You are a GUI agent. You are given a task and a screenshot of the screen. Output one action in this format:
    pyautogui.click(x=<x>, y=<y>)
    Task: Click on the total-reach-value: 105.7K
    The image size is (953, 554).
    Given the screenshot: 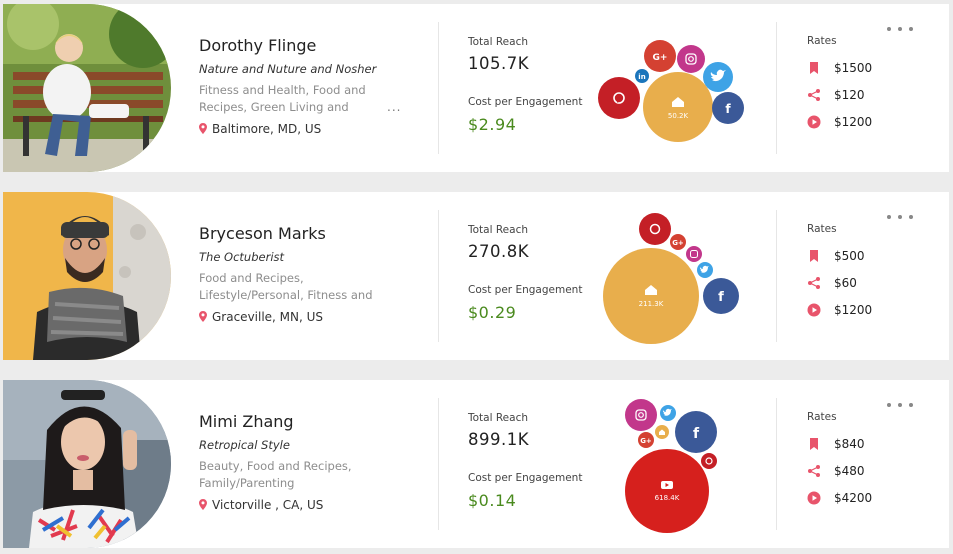 What is the action you would take?
    pyautogui.click(x=499, y=63)
    